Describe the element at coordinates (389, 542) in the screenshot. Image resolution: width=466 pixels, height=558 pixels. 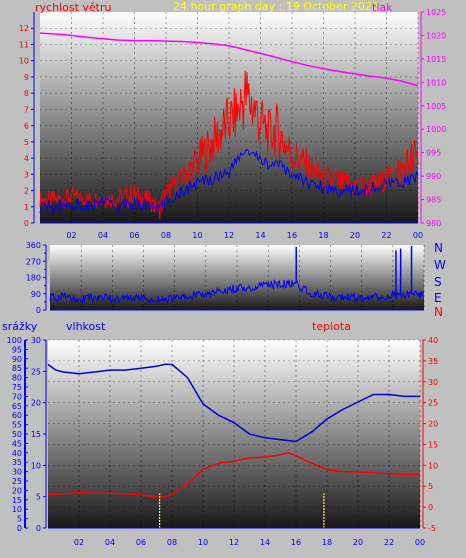
I see `chart3-x-tick-label: 22` at that location.